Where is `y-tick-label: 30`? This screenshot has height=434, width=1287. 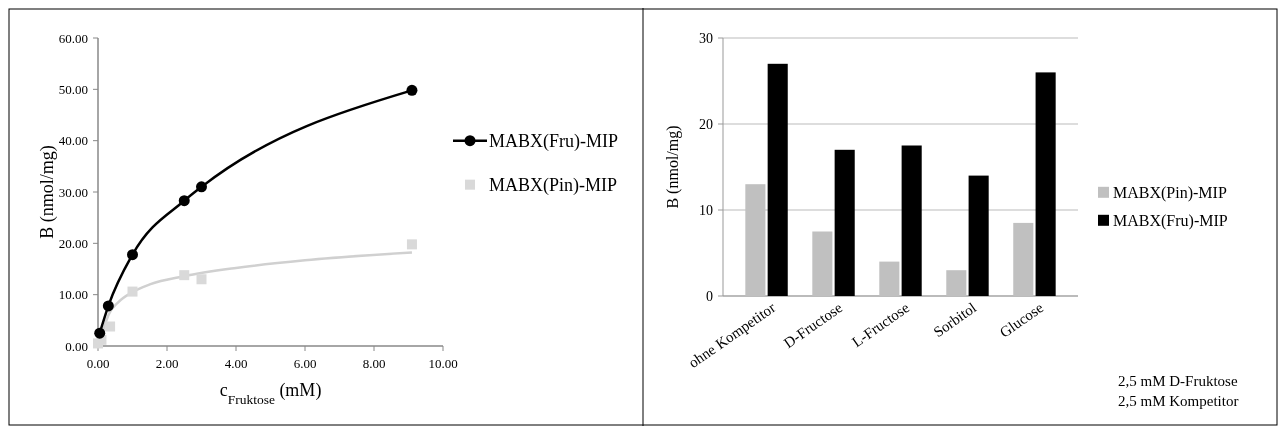 y-tick-label: 30 is located at coordinates (706, 38).